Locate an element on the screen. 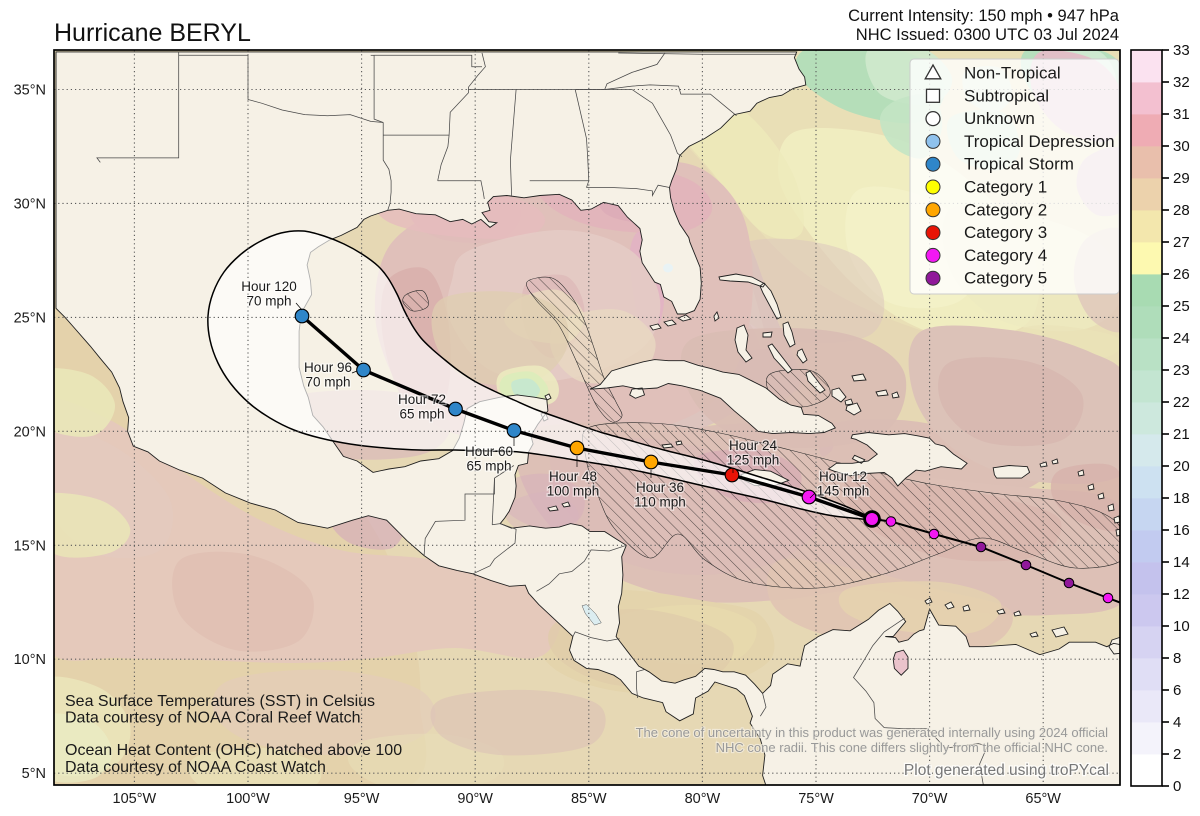  svg-text: 20°N is located at coordinates (30, 432).